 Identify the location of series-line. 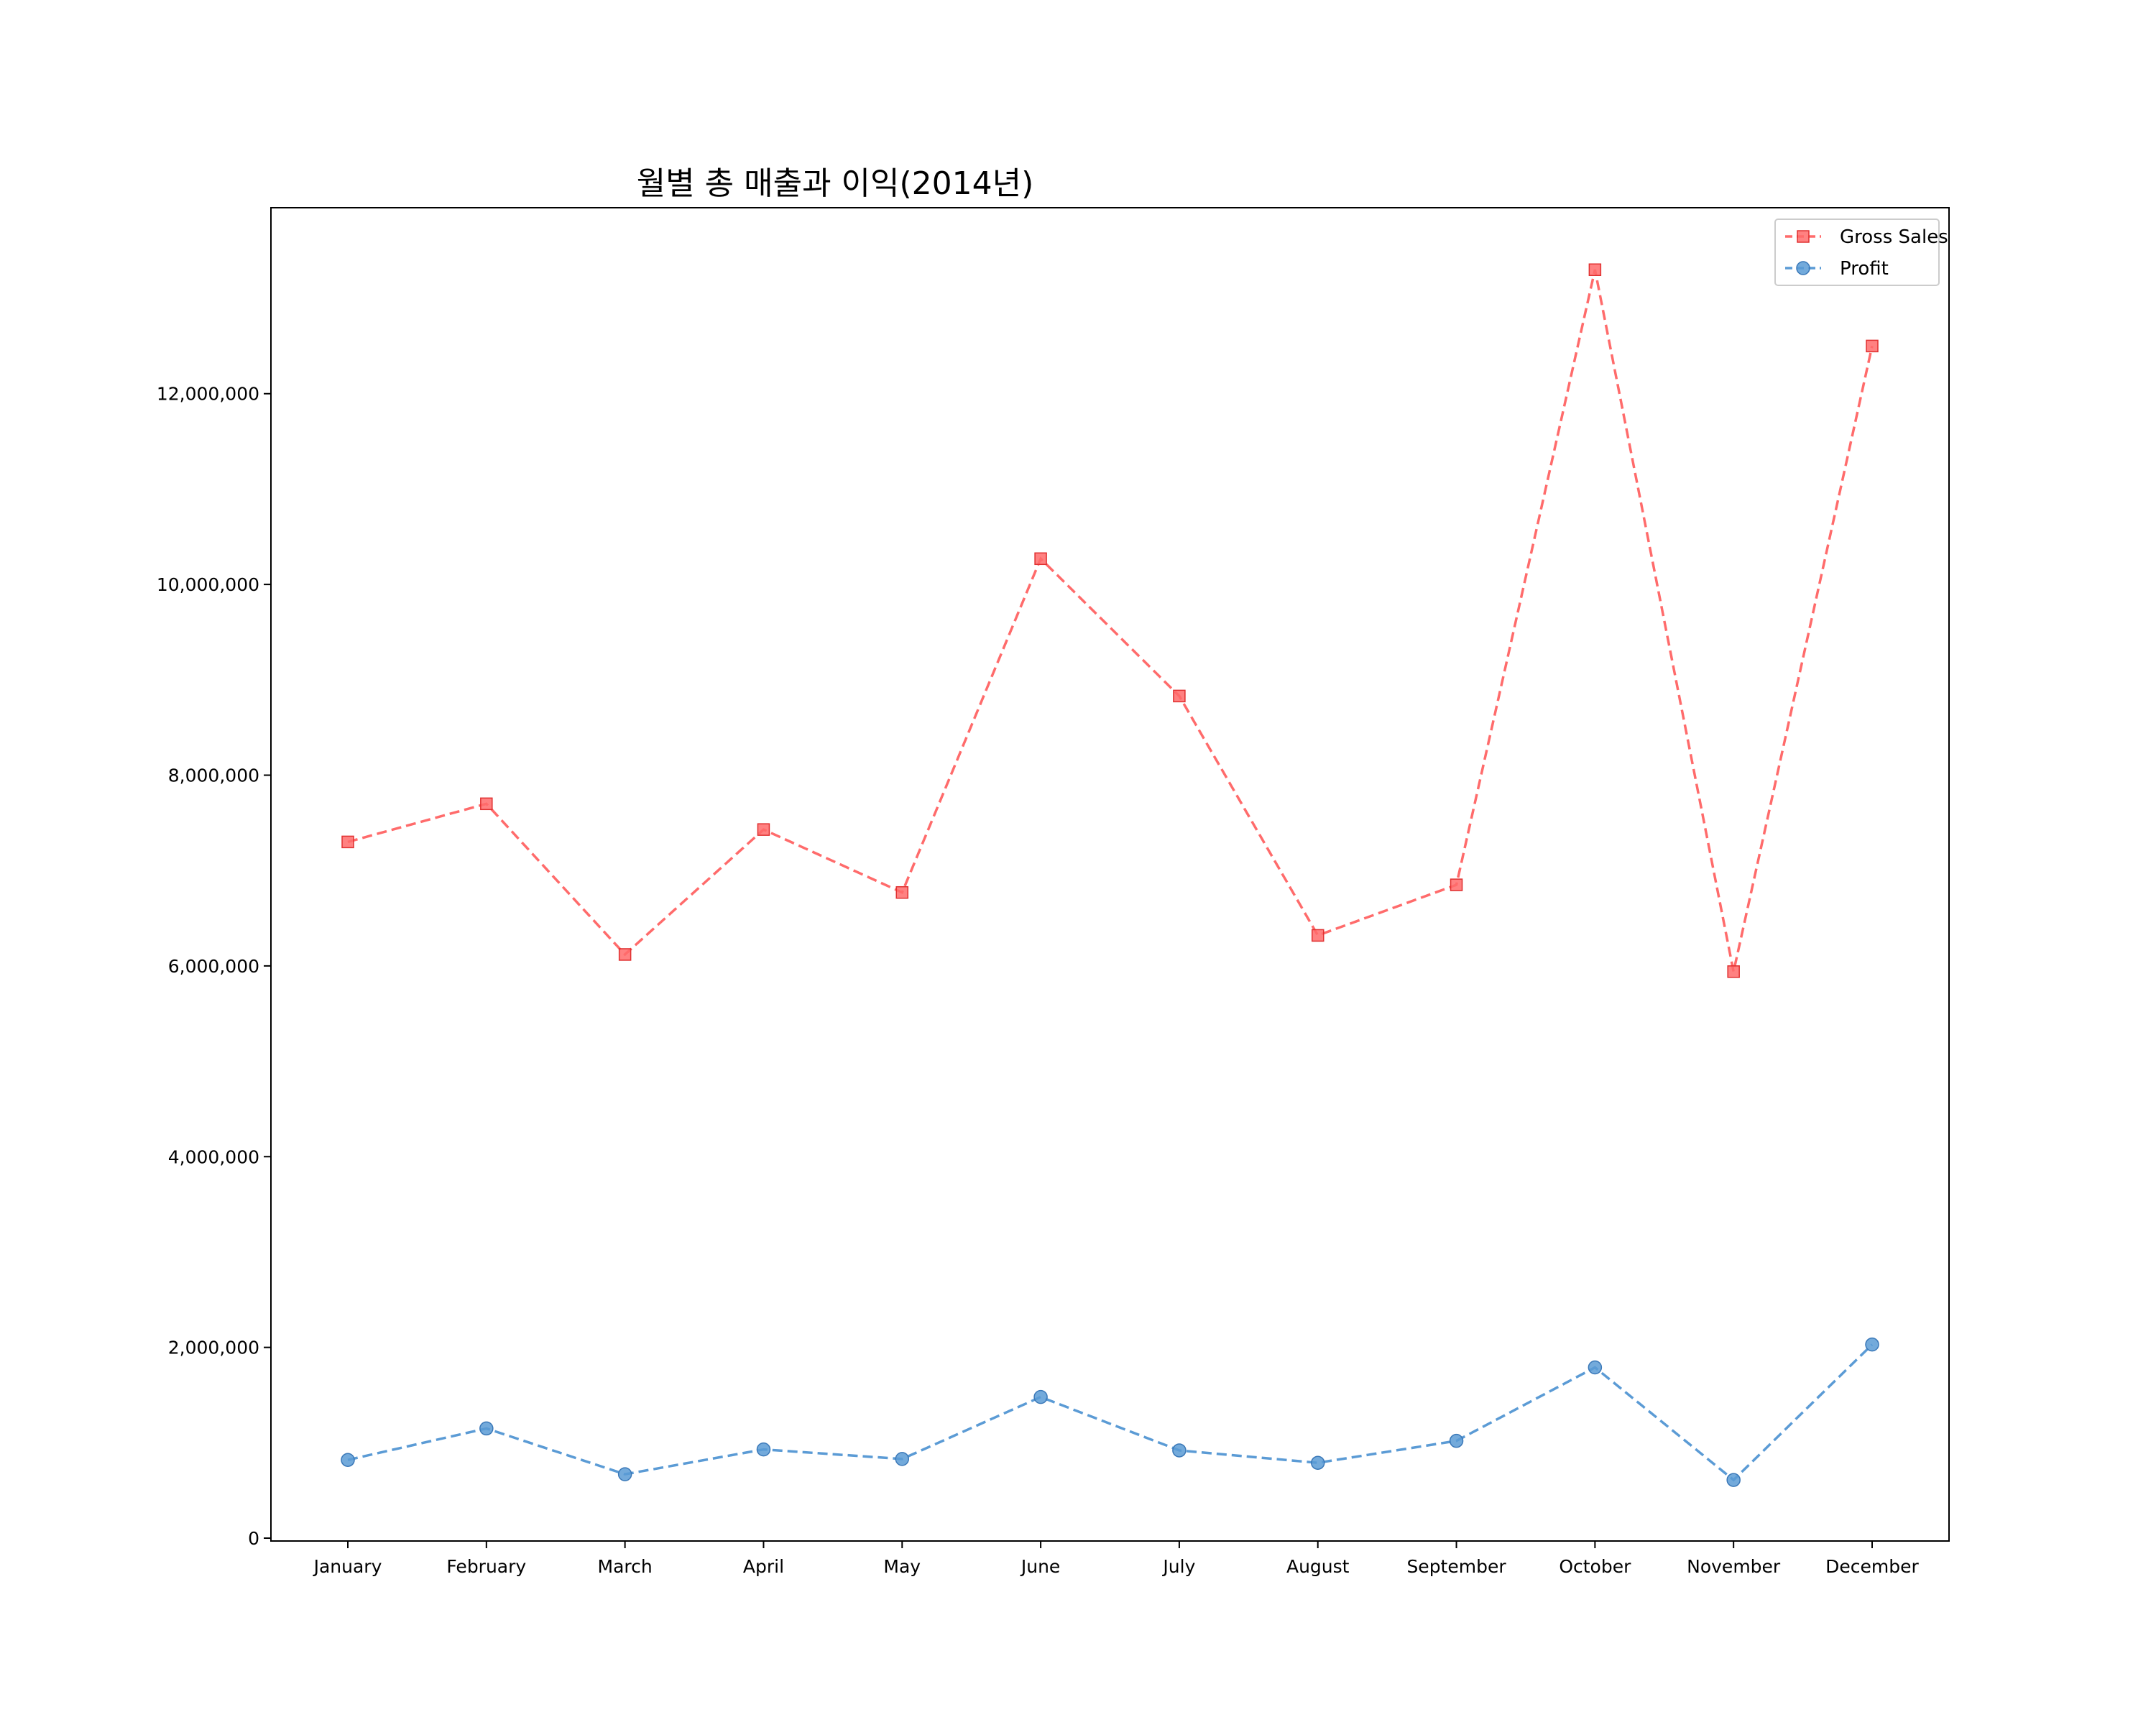
(1110, 1412).